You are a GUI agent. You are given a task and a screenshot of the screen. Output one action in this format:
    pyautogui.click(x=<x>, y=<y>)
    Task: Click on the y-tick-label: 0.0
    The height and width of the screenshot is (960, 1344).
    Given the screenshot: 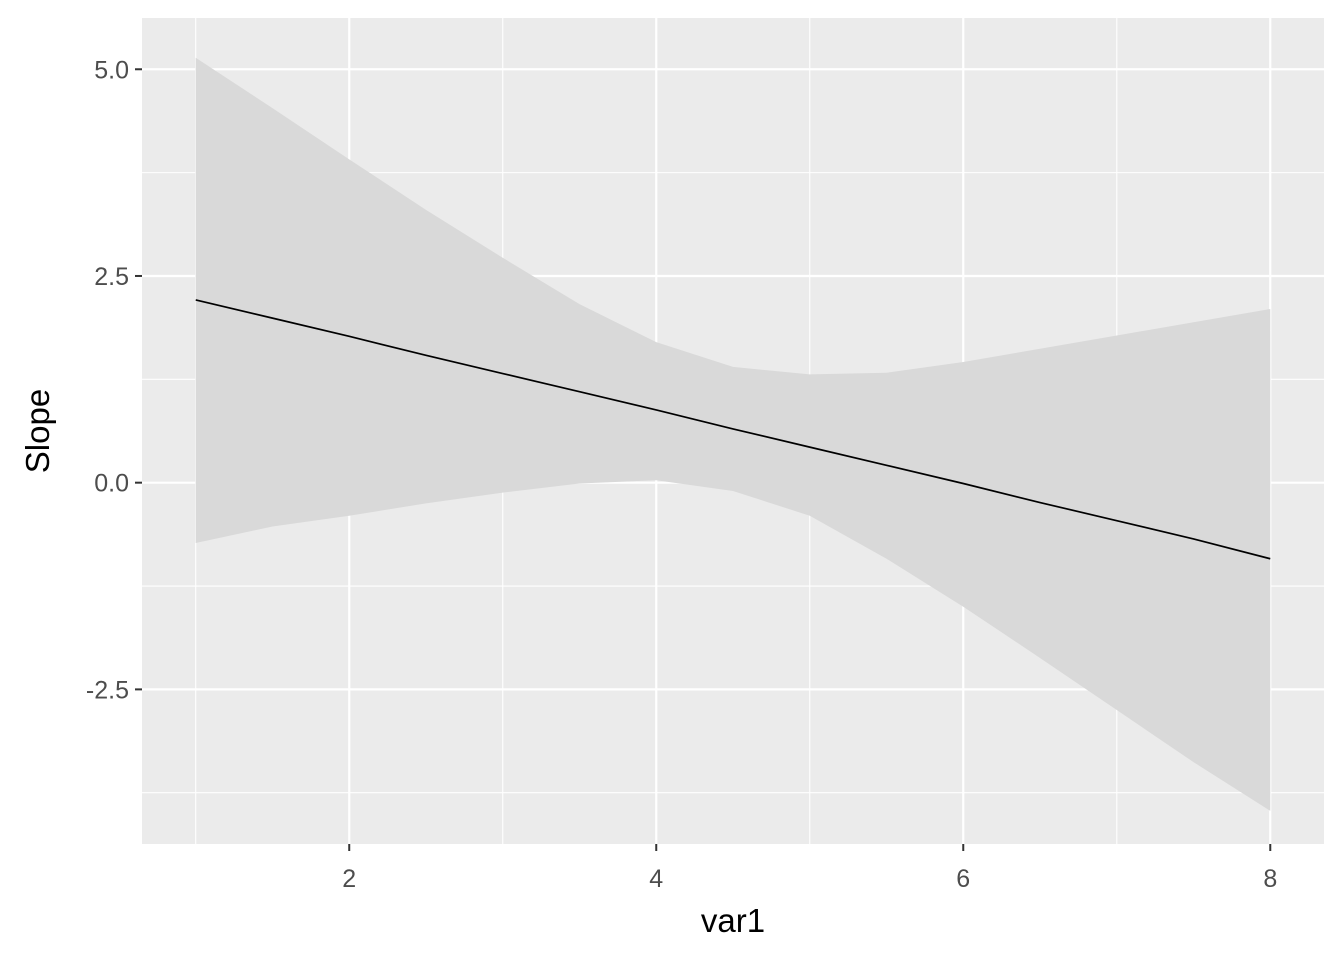 What is the action you would take?
    pyautogui.click(x=111, y=484)
    